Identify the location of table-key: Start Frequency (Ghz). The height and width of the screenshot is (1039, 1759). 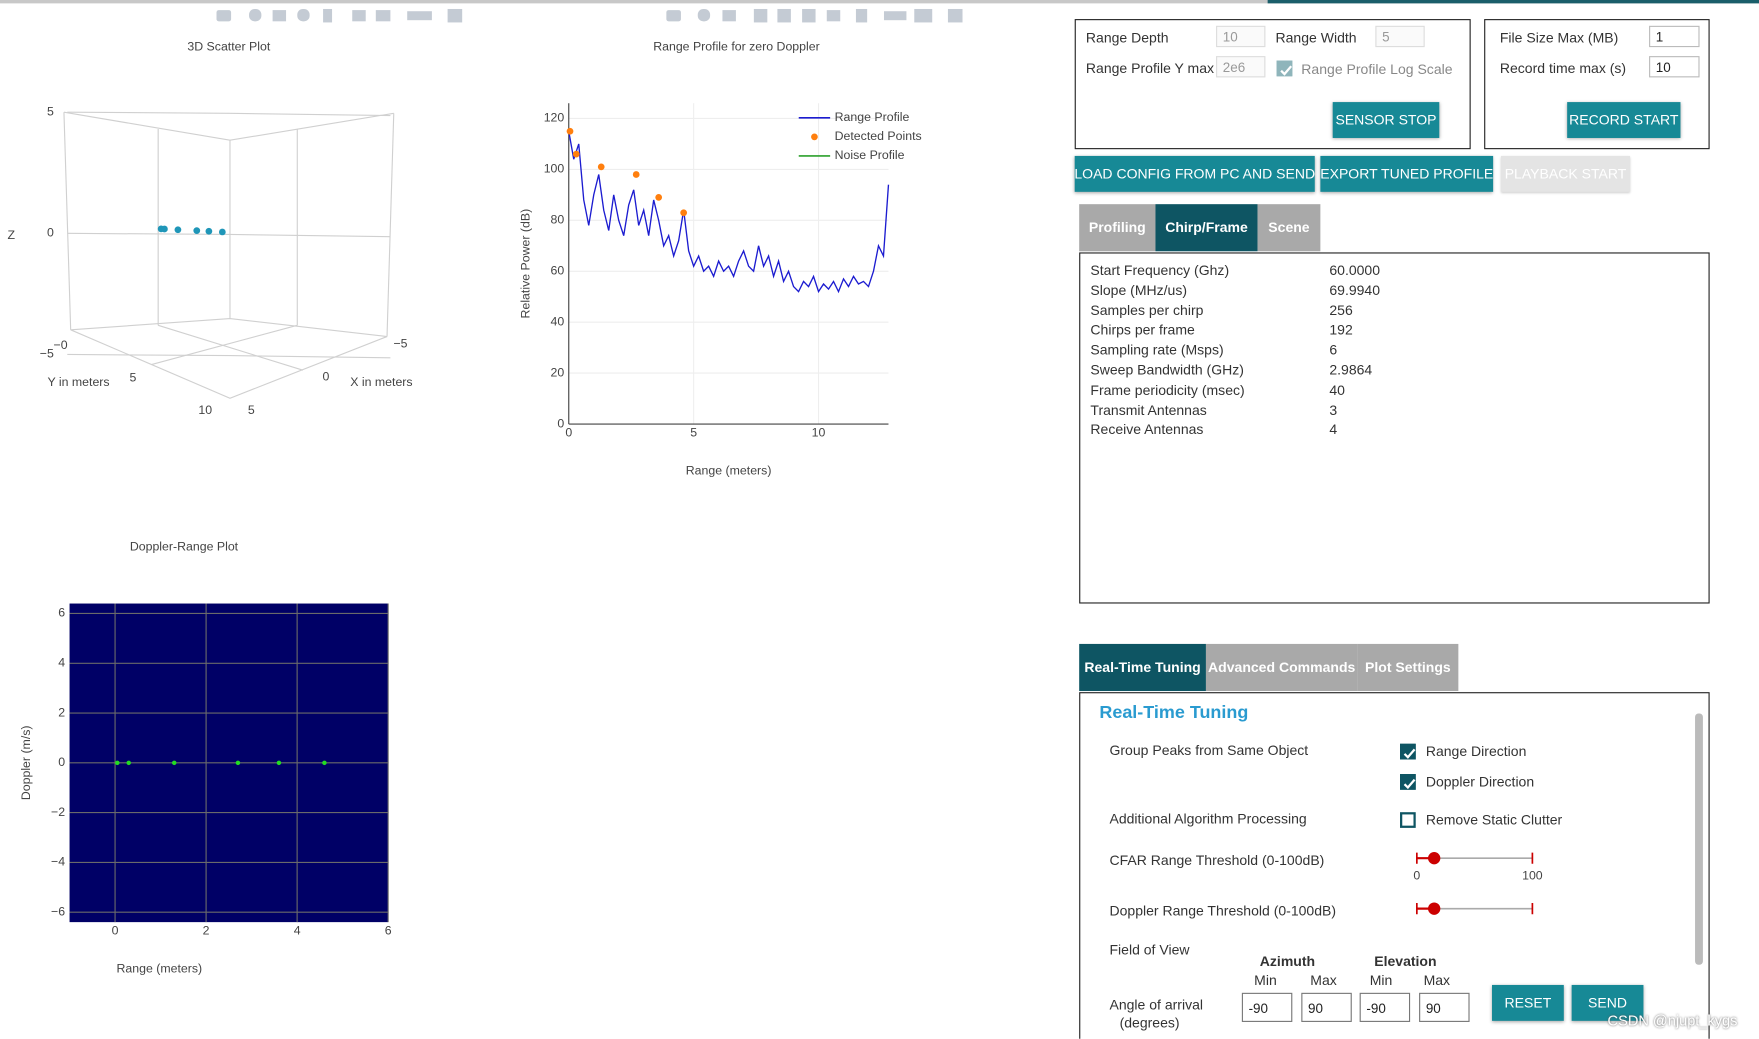
(1160, 270).